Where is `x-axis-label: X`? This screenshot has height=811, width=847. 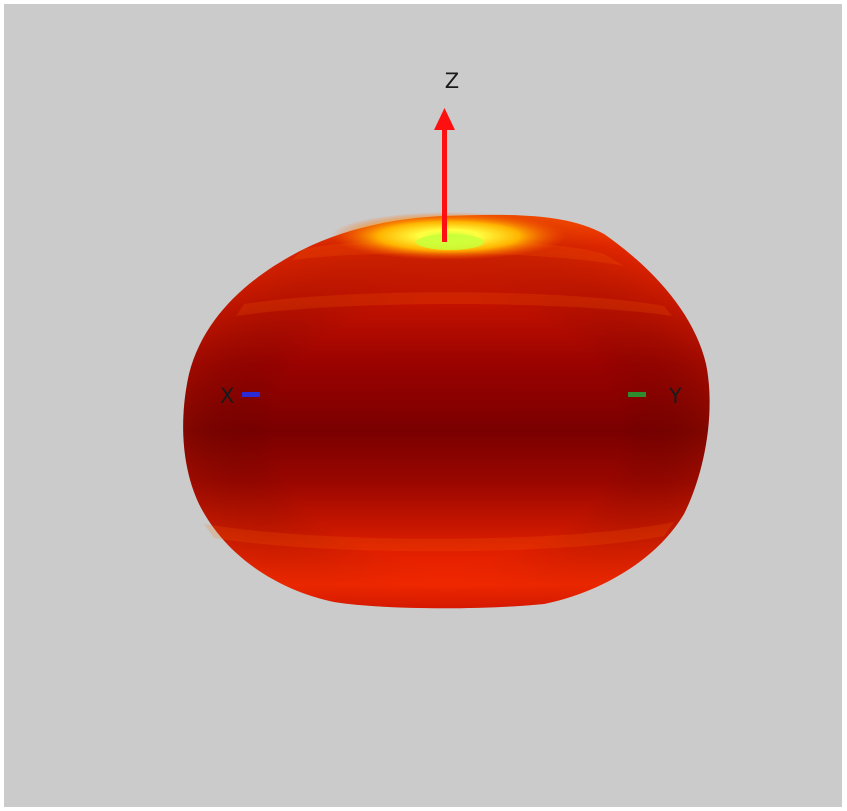
x-axis-label: X is located at coordinates (227, 396).